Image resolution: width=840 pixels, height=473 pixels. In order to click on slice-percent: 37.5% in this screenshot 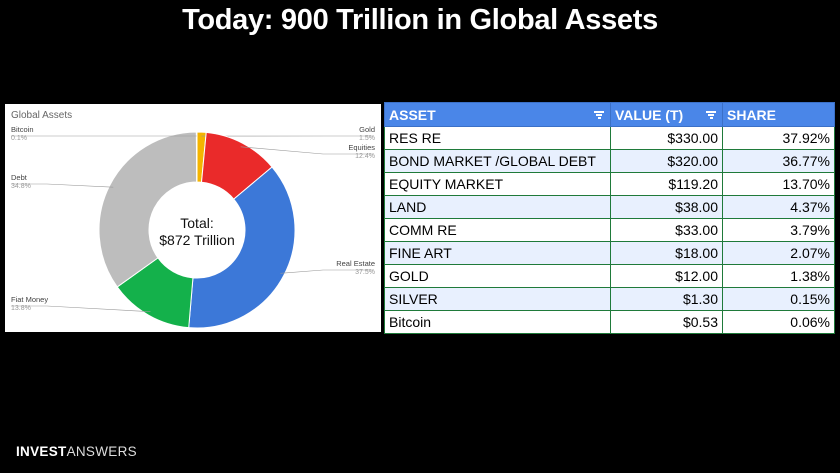, I will do `click(365, 272)`.